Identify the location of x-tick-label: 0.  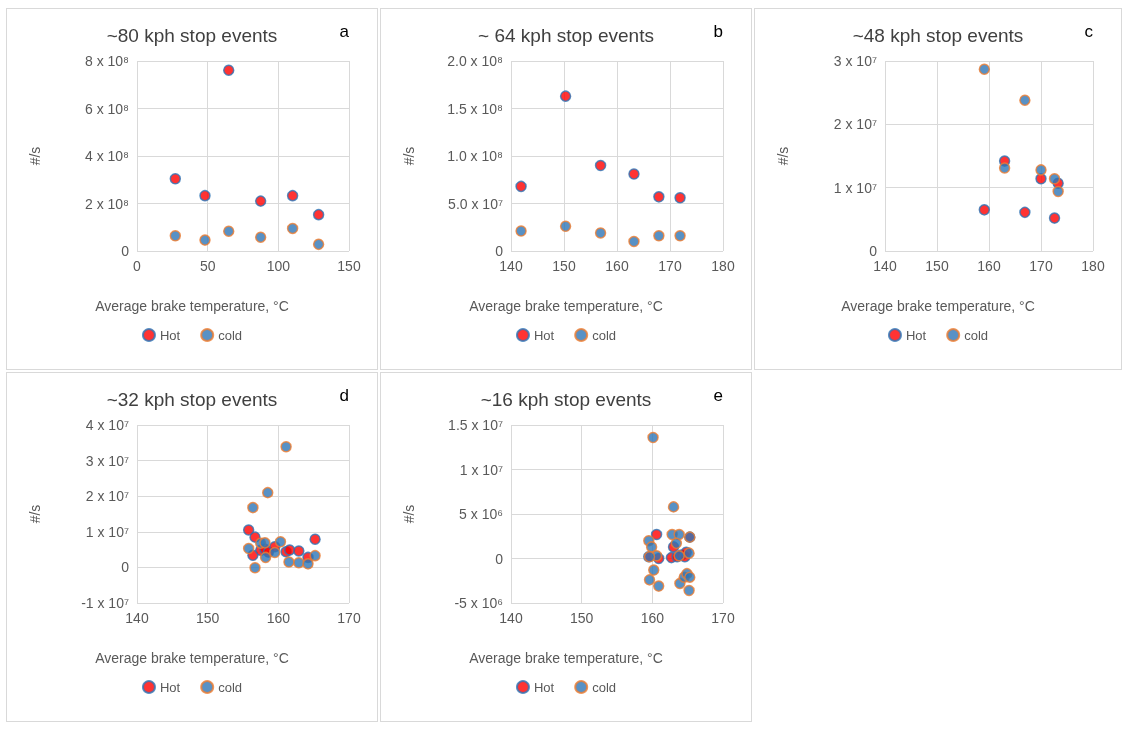
(137, 266).